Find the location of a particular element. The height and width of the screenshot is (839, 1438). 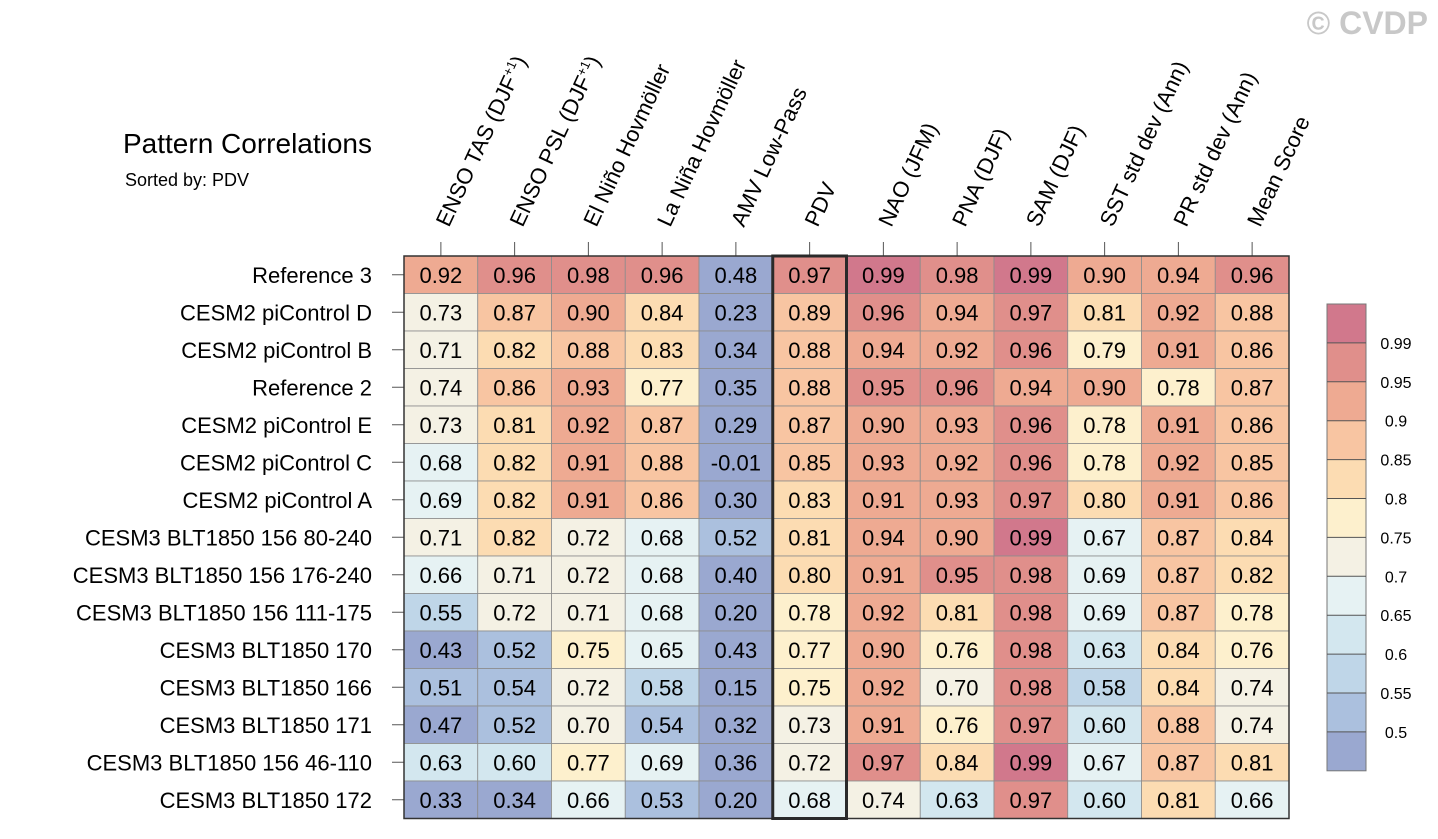

cell-value: 0.81 is located at coordinates (957, 612).